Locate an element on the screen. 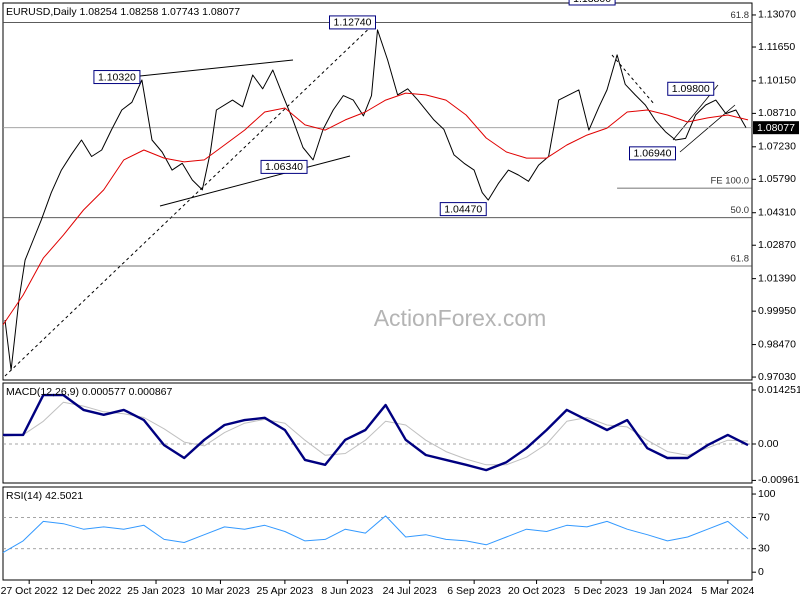 The height and width of the screenshot is (600, 800). x-tick-label: 6 Sep 2023 is located at coordinates (474, 591).